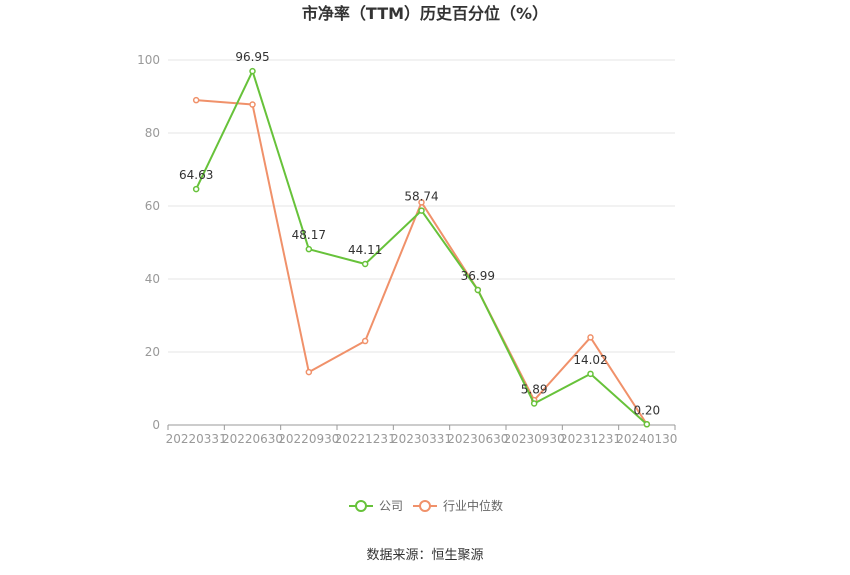 Image resolution: width=850 pixels, height=575 pixels. Describe the element at coordinates (252, 439) in the screenshot. I see `x-tick-label: 20220630` at that location.